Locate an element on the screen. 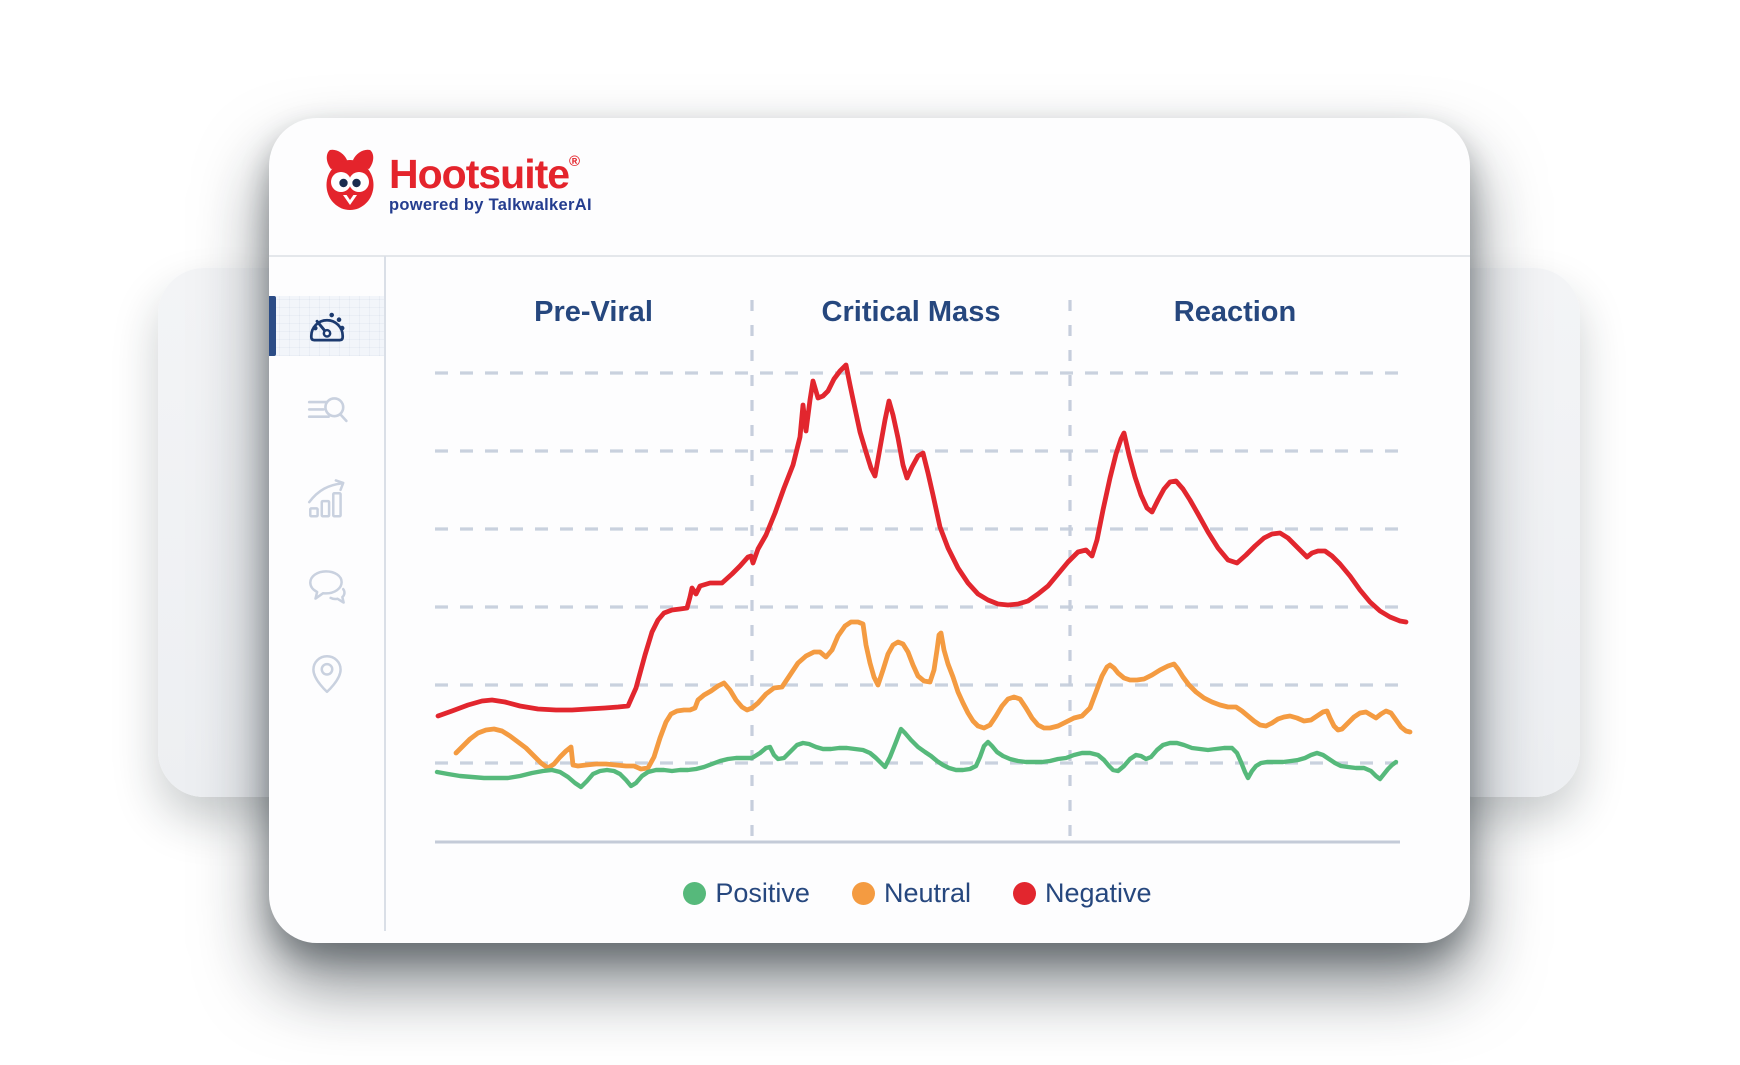 The image size is (1740, 1065). gauge-icon is located at coordinates (326, 327).